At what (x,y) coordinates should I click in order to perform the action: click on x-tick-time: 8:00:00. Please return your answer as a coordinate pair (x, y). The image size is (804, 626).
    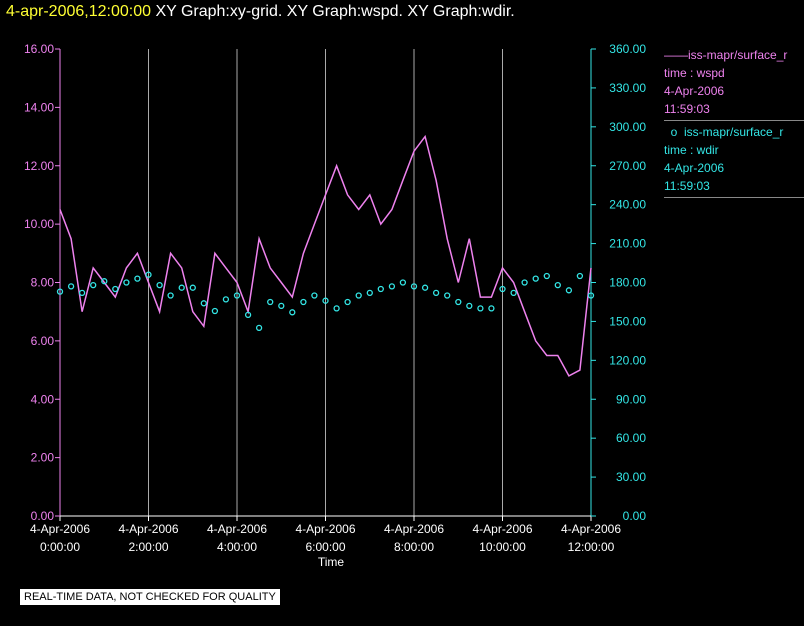
    Looking at the image, I should click on (414, 547).